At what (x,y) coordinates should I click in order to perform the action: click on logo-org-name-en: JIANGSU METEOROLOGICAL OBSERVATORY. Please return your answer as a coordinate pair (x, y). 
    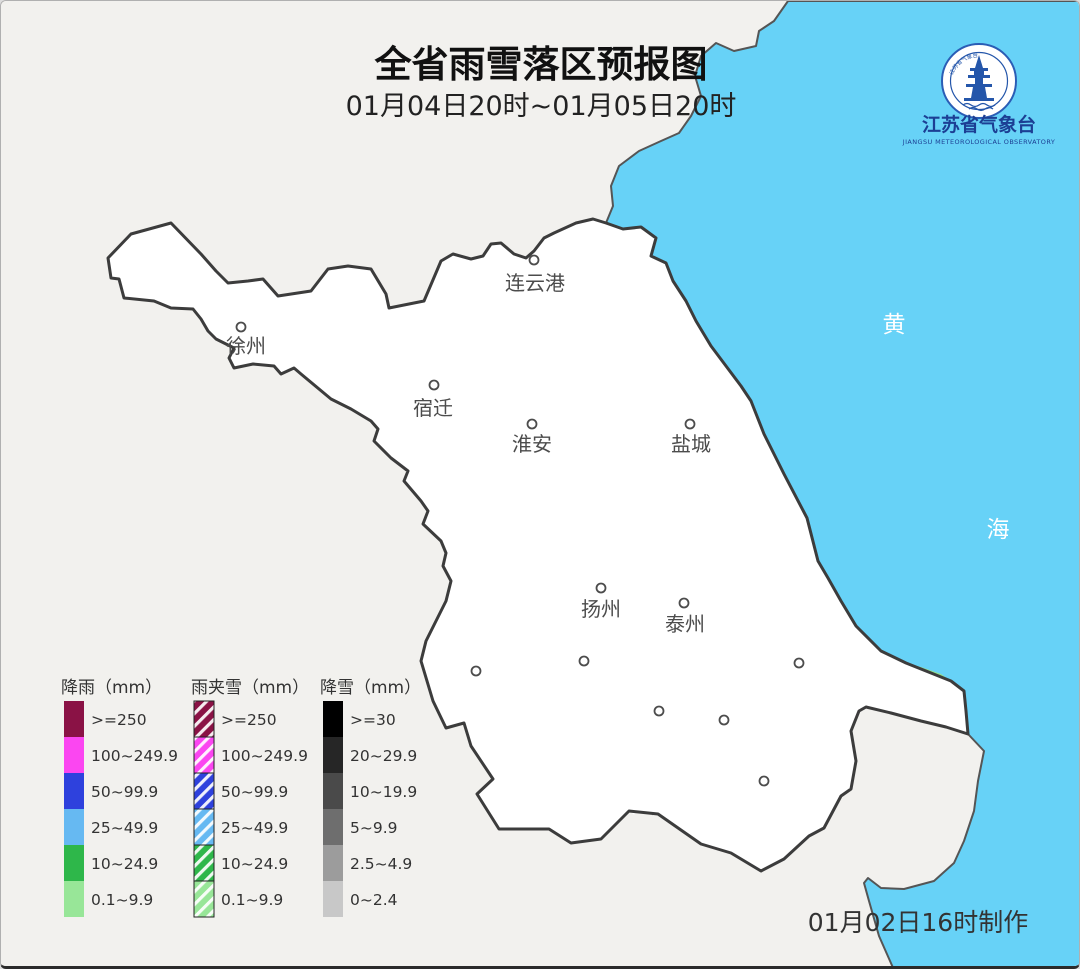
    Looking at the image, I should click on (978, 142).